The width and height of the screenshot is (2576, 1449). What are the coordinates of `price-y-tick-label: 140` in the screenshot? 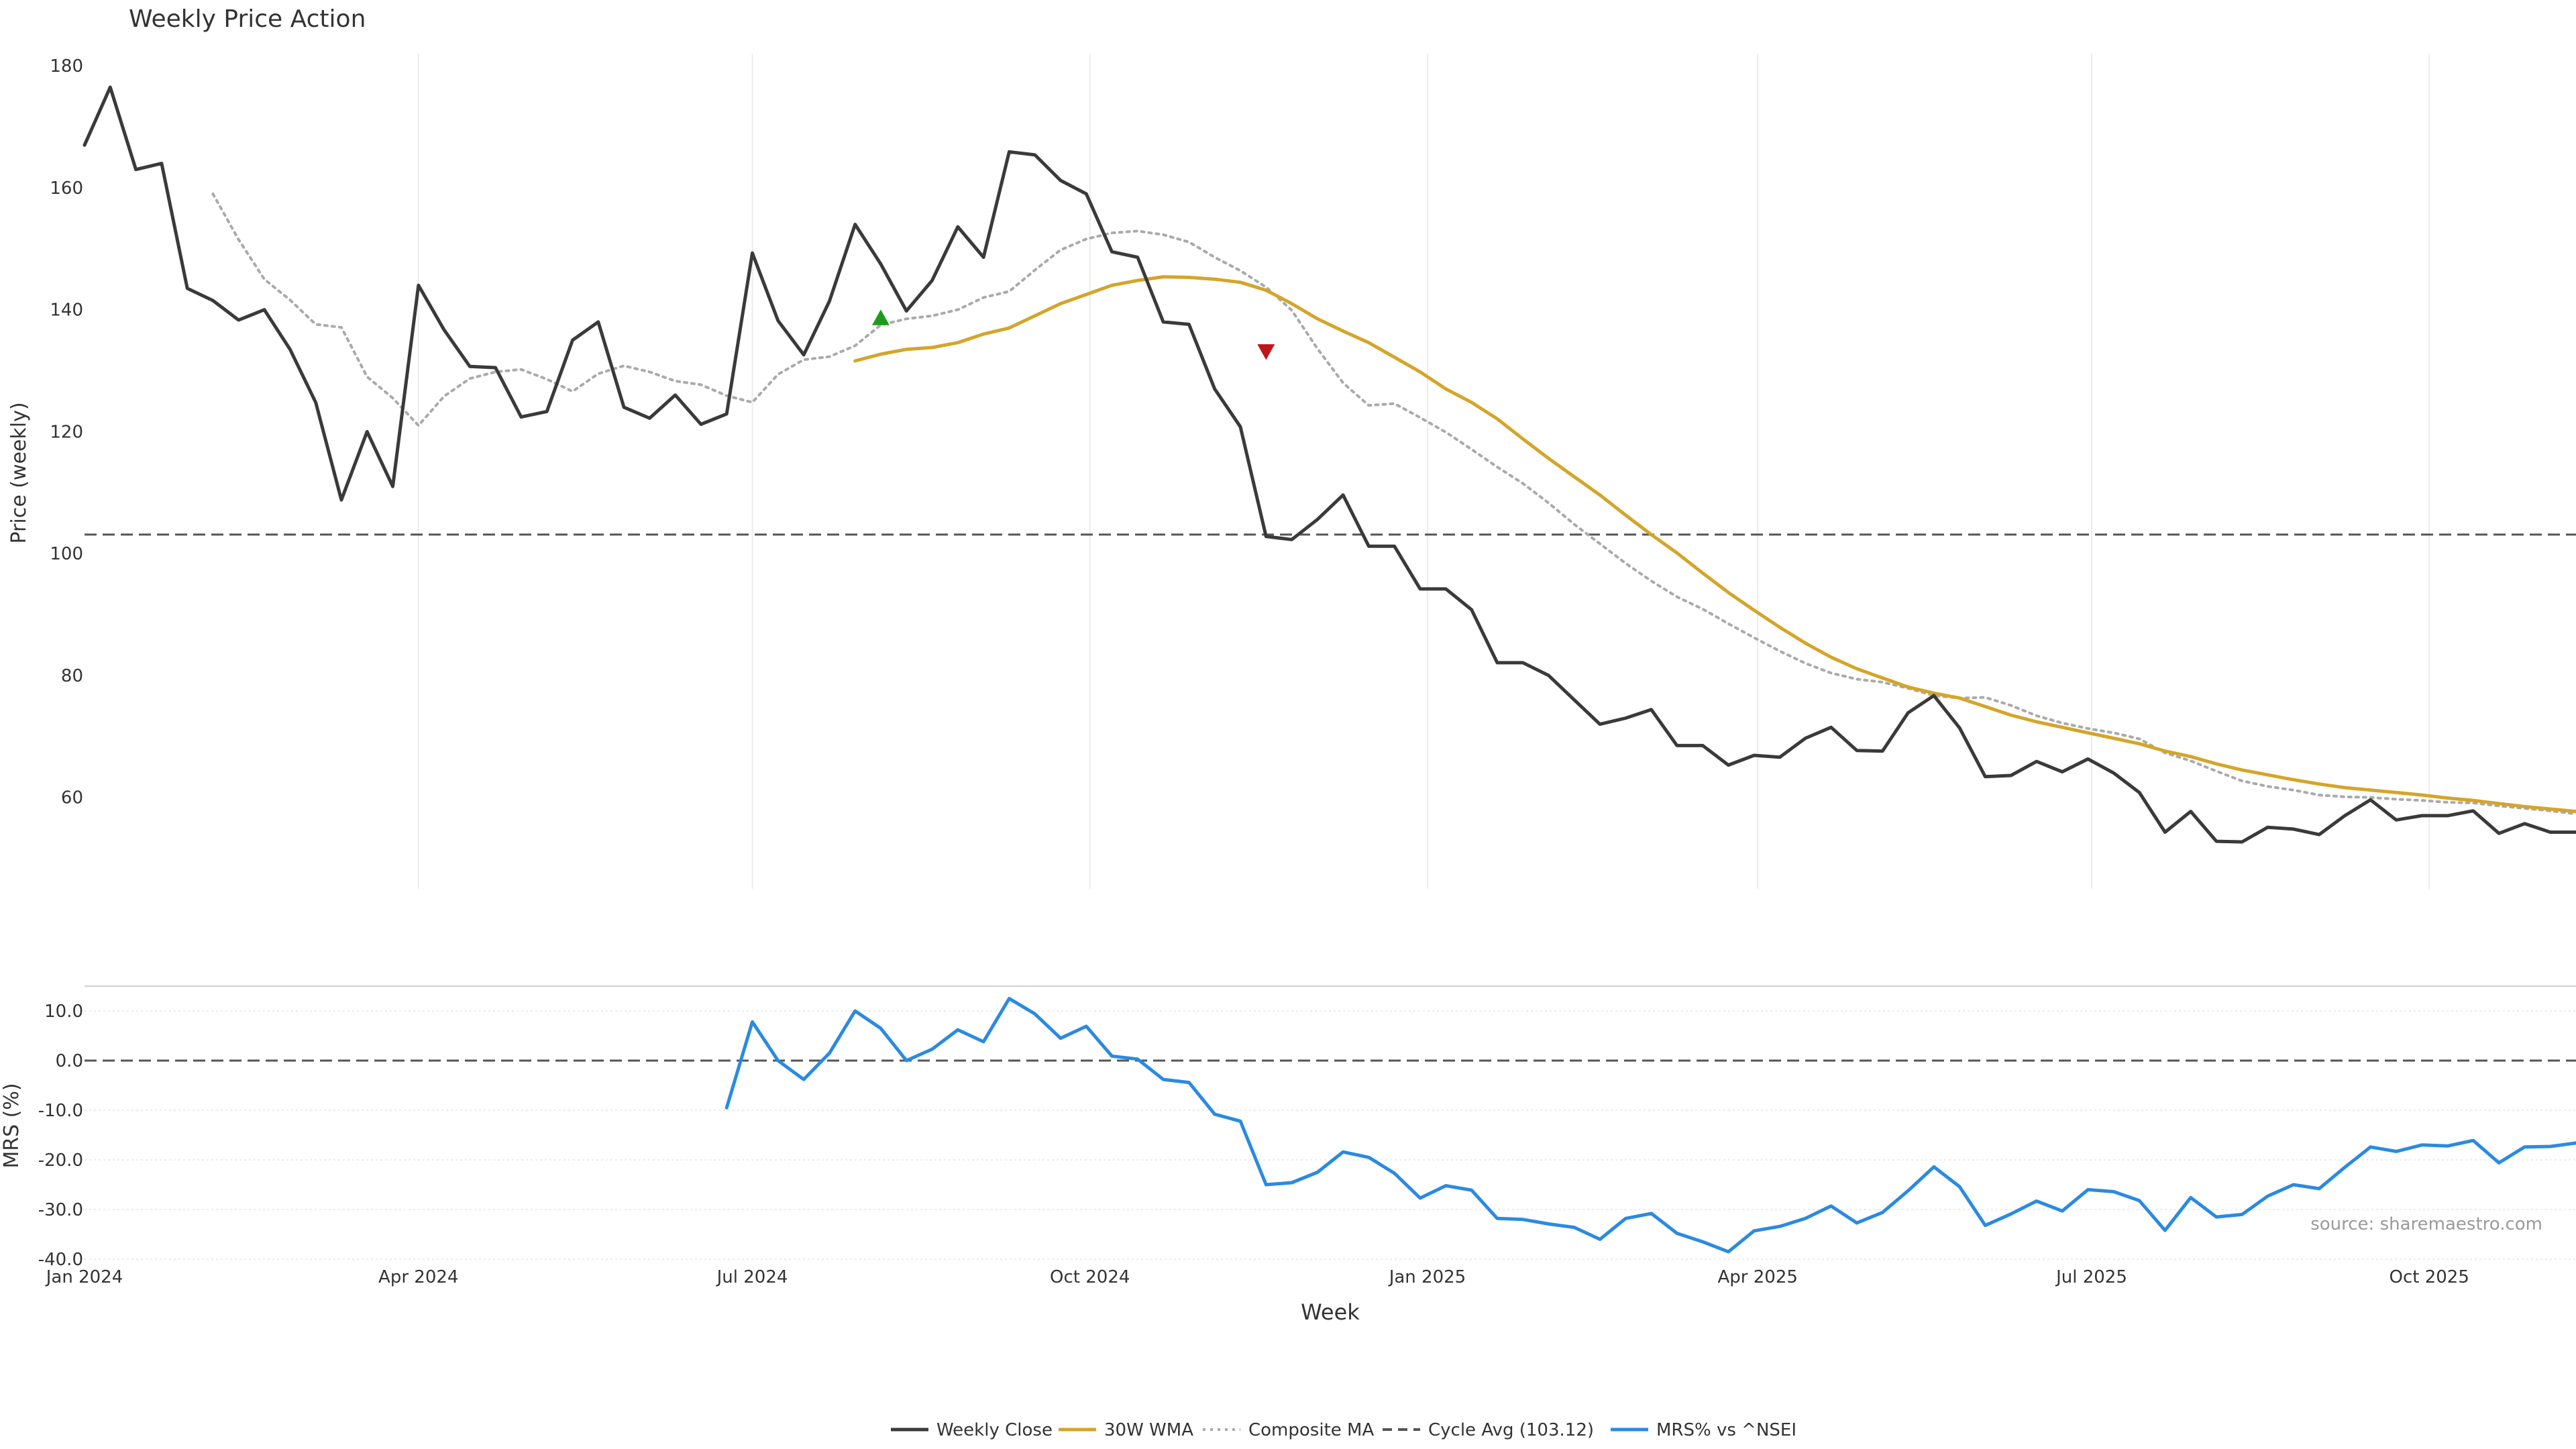 It's located at (66, 311).